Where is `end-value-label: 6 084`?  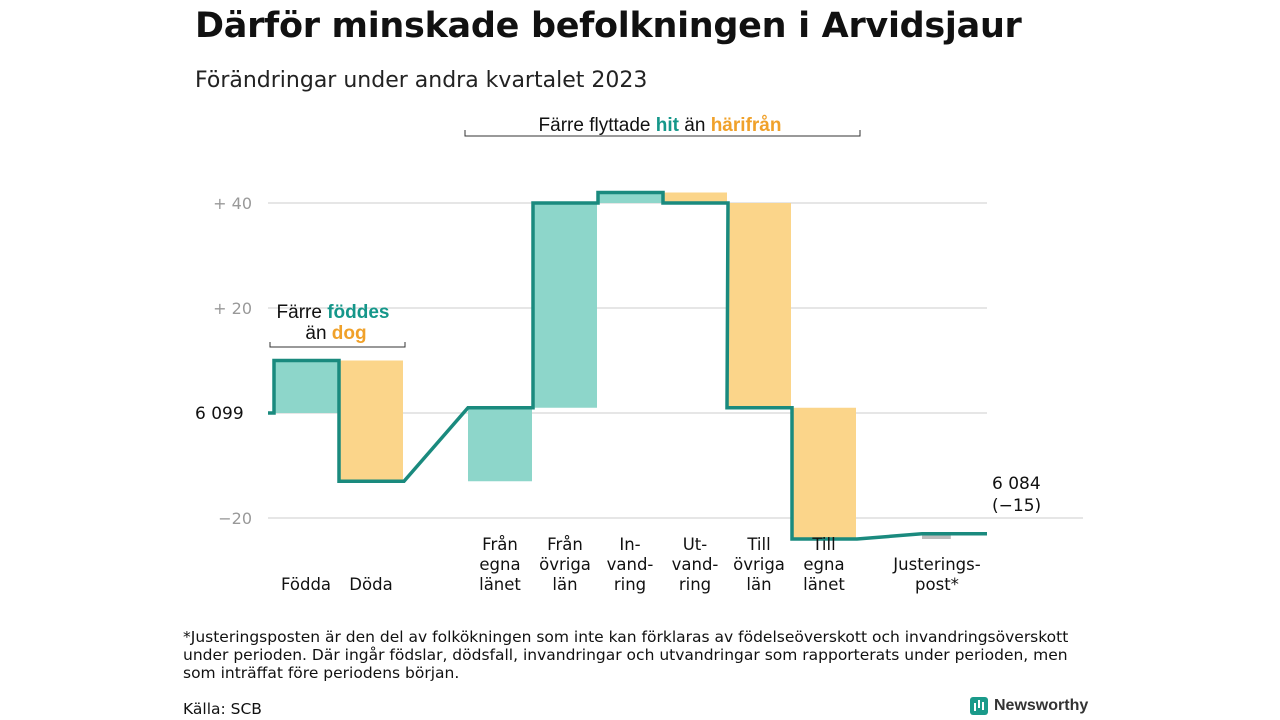
end-value-label: 6 084 is located at coordinates (1016, 484).